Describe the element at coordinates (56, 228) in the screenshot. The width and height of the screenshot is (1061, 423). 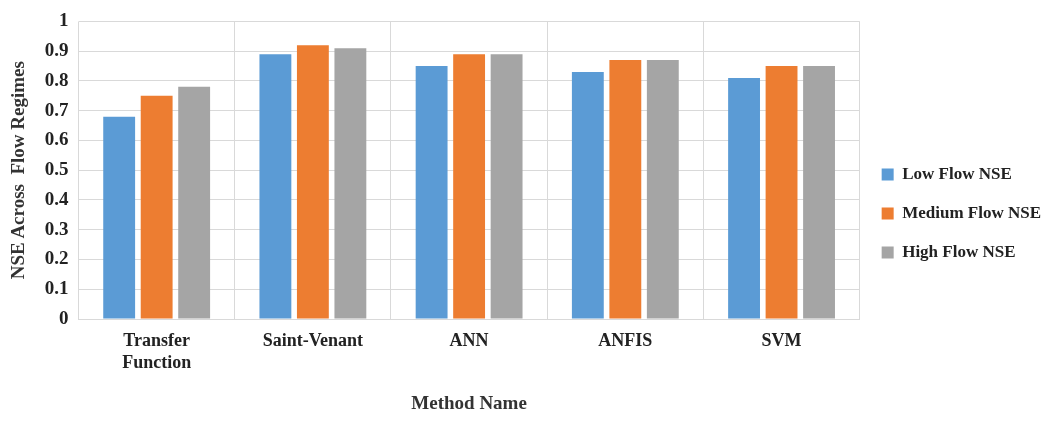
I see `y-tick-label: 0.3` at that location.